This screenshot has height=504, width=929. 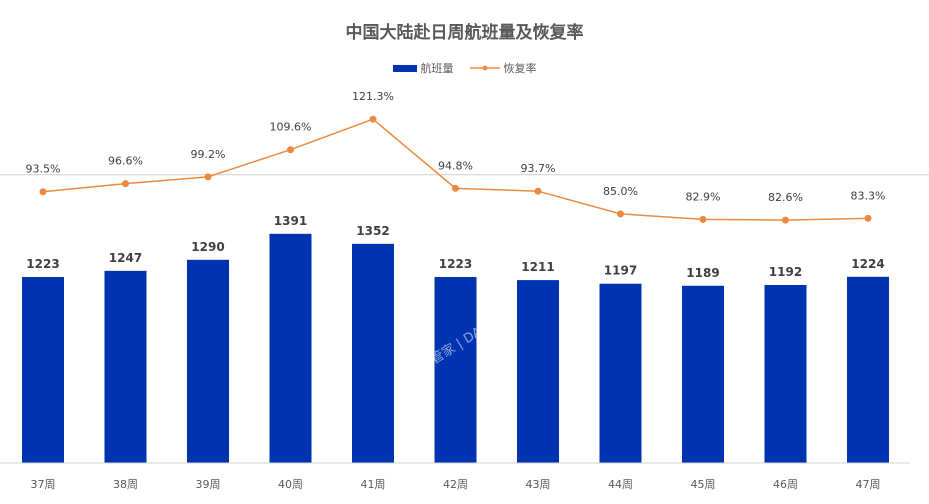 What do you see at coordinates (404, 68) in the screenshot?
I see `legend-swatch-bar` at bounding box center [404, 68].